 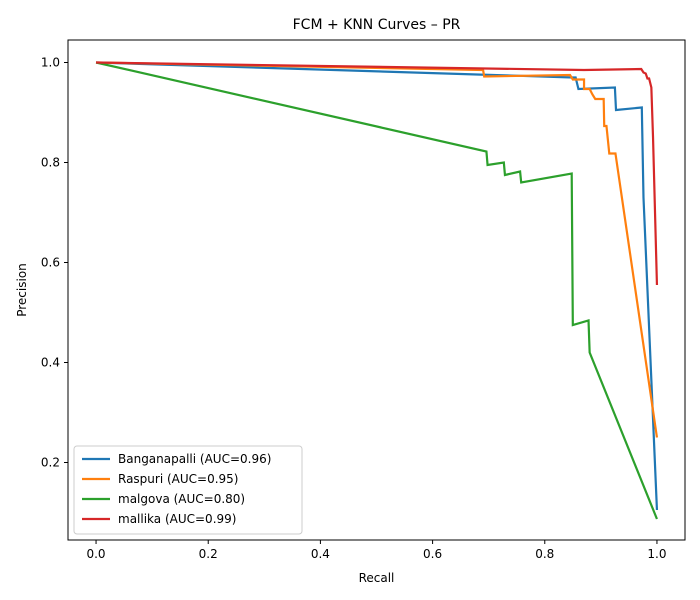 What do you see at coordinates (50, 63) in the screenshot?
I see `y-tick-label: 1.0` at bounding box center [50, 63].